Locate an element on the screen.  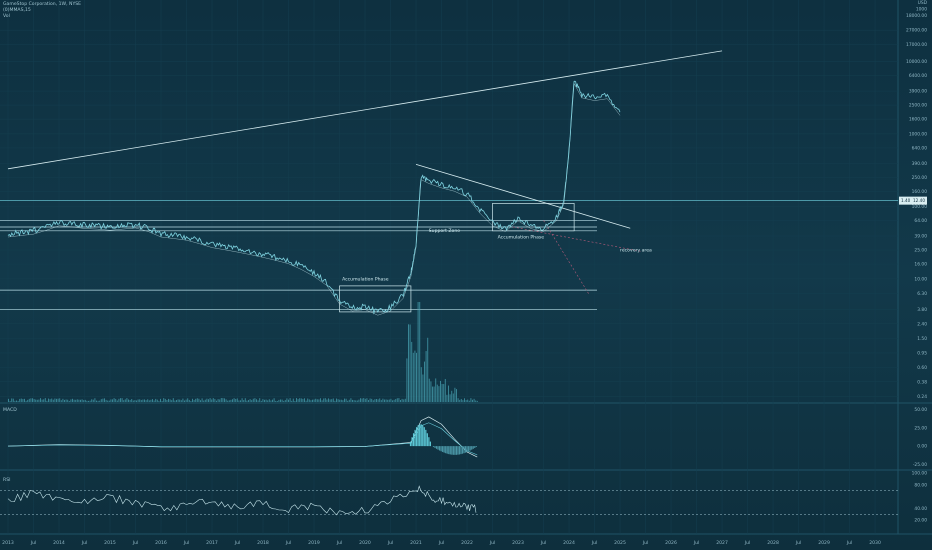
x-tick-label: 2015 is located at coordinates (110, 543).